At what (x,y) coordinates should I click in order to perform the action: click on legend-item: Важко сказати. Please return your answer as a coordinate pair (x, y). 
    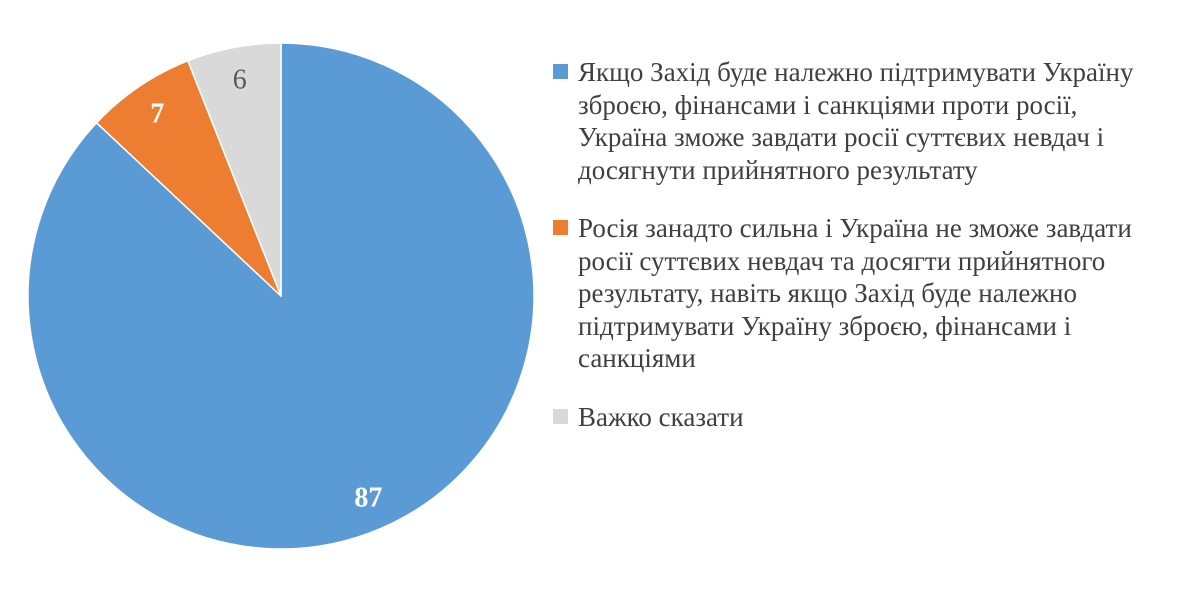
    Looking at the image, I should click on (863, 417).